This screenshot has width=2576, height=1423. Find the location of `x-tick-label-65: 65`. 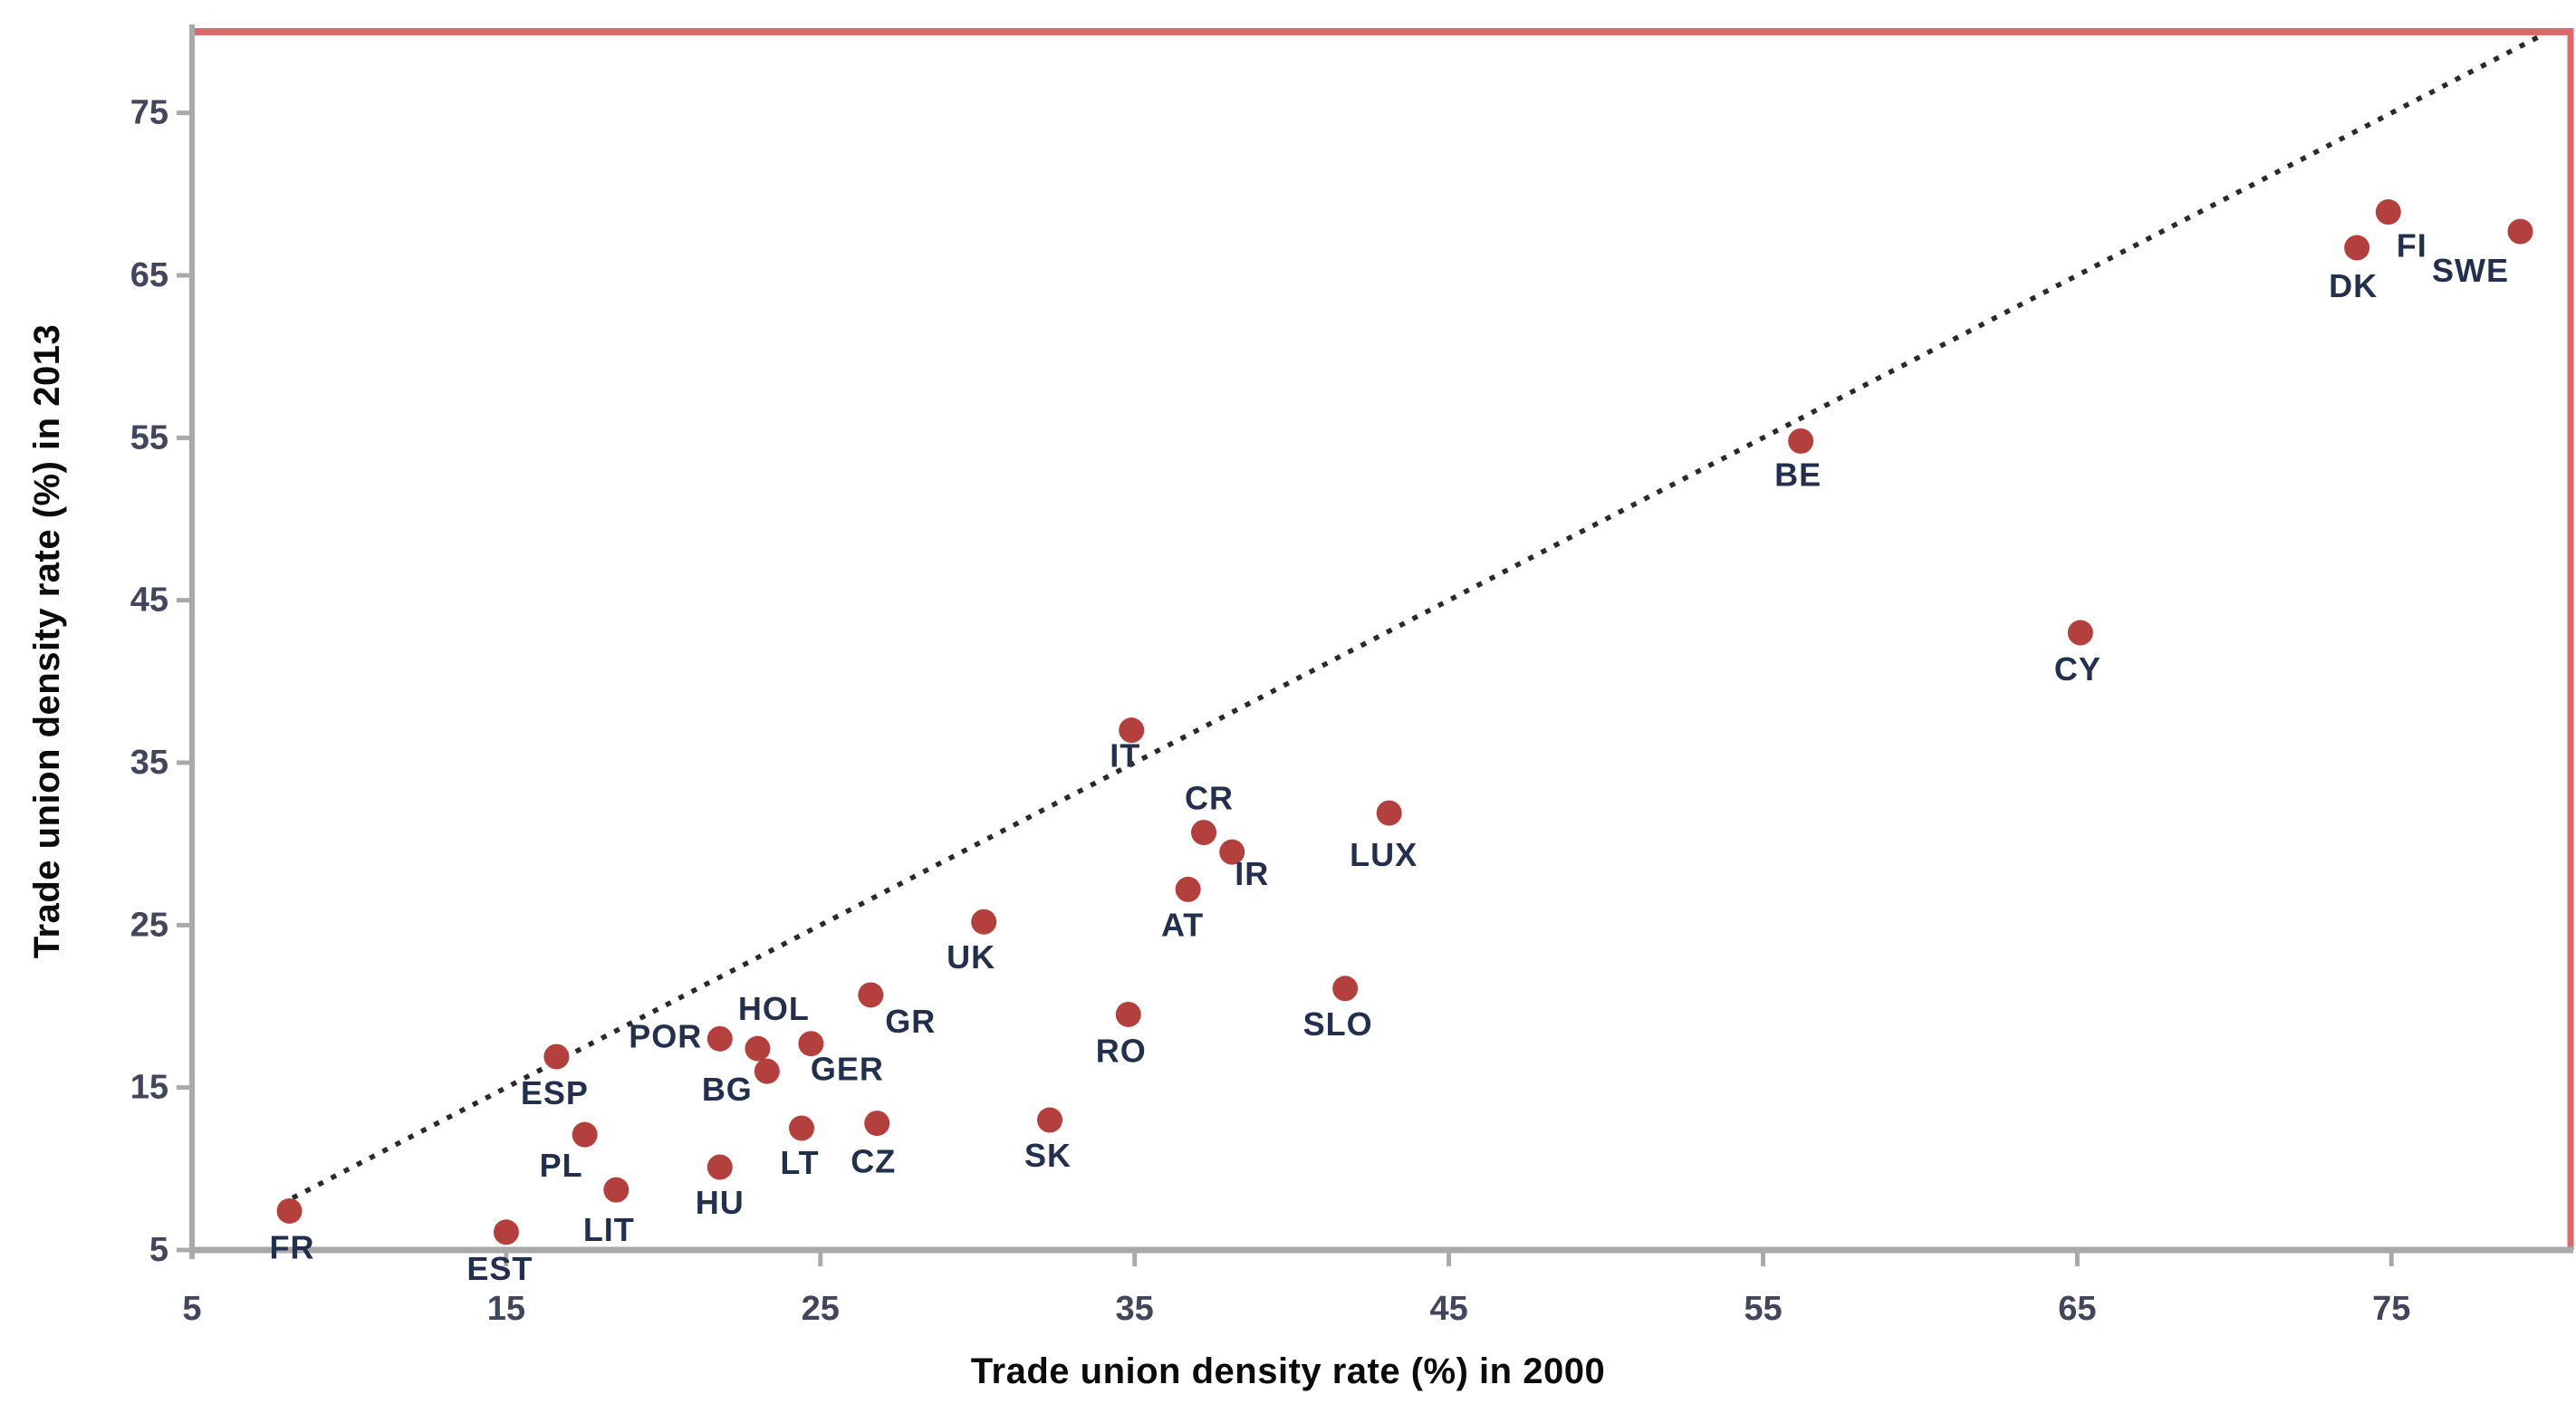

x-tick-label-65: 65 is located at coordinates (2077, 1309).